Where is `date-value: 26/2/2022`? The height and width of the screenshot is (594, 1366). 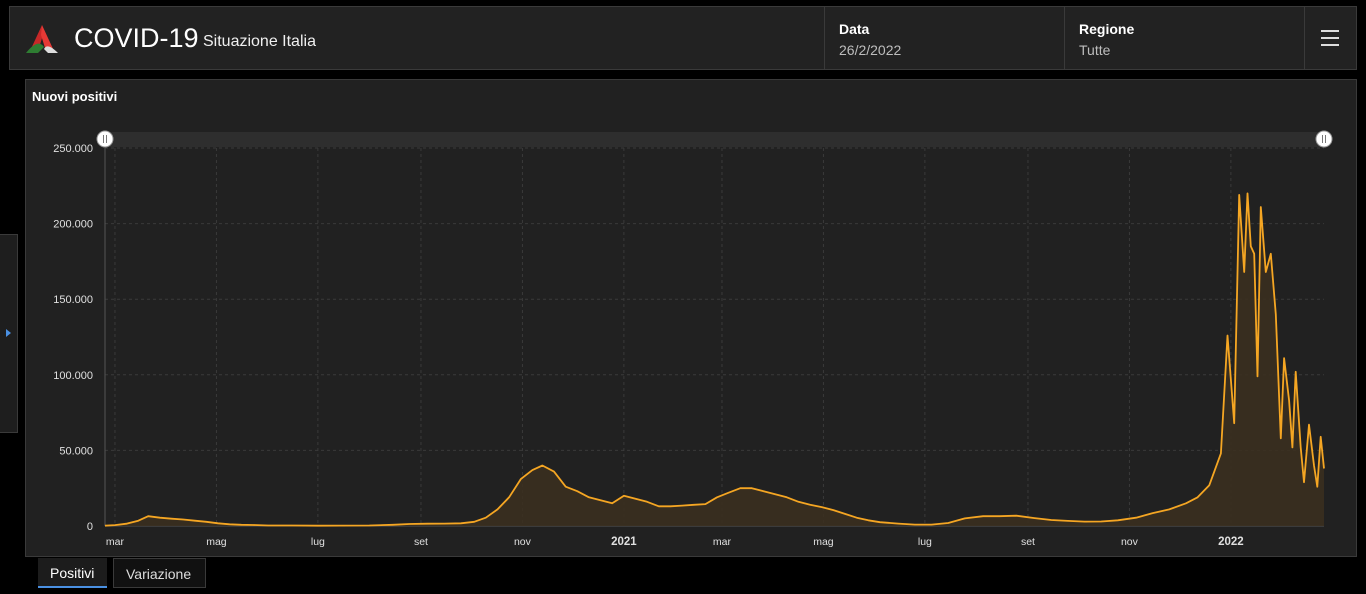 date-value: 26/2/2022 is located at coordinates (870, 50).